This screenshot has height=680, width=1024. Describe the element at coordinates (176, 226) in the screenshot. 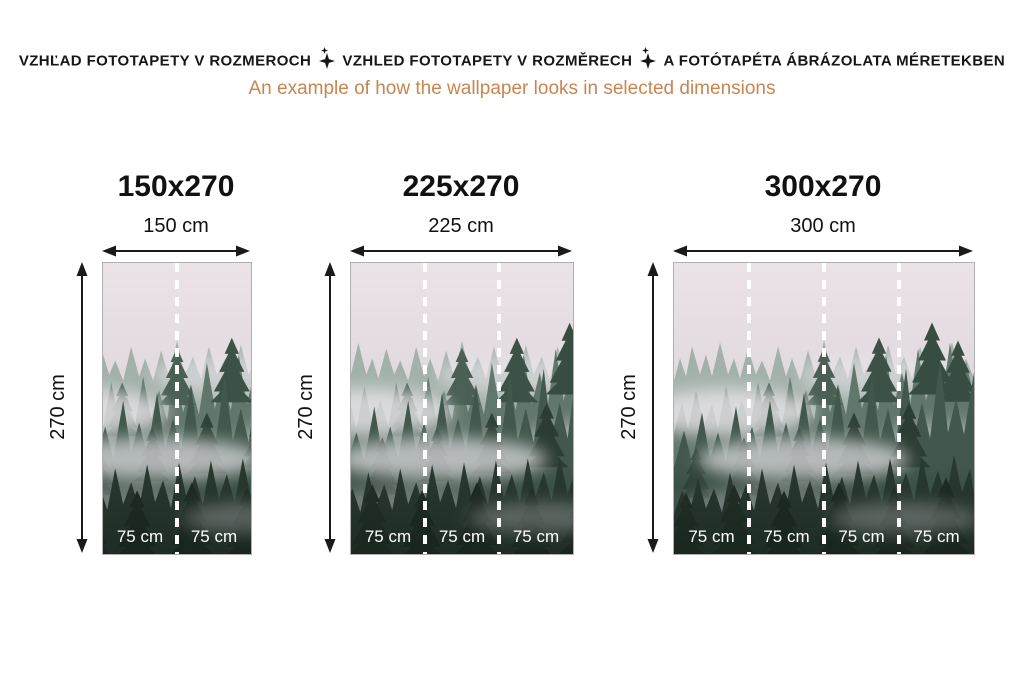

I see `width-dimension-label: 150 cm` at that location.